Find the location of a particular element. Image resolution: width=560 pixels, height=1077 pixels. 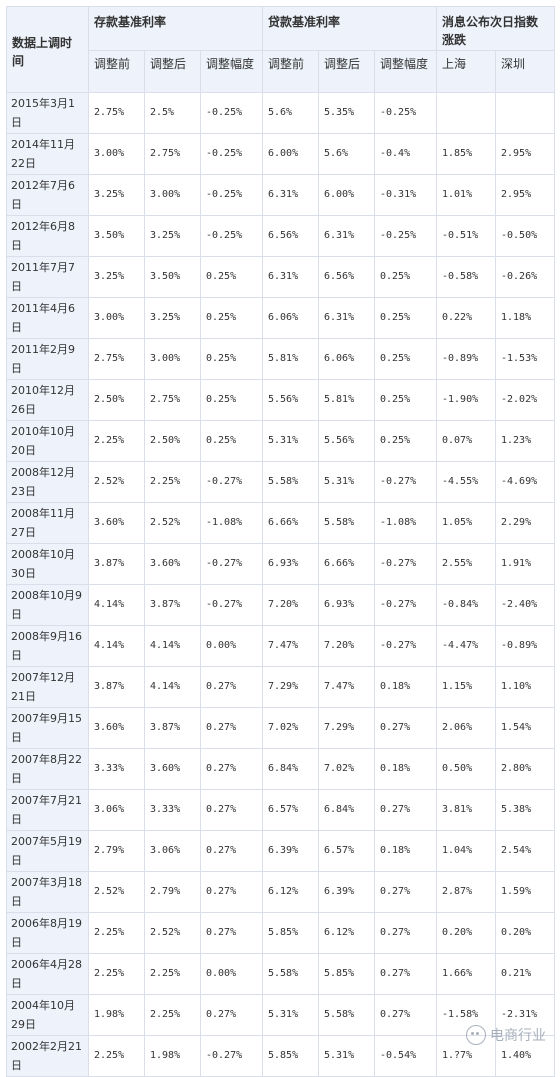

cell-shanghai-change: -4.47% is located at coordinates (466, 646).